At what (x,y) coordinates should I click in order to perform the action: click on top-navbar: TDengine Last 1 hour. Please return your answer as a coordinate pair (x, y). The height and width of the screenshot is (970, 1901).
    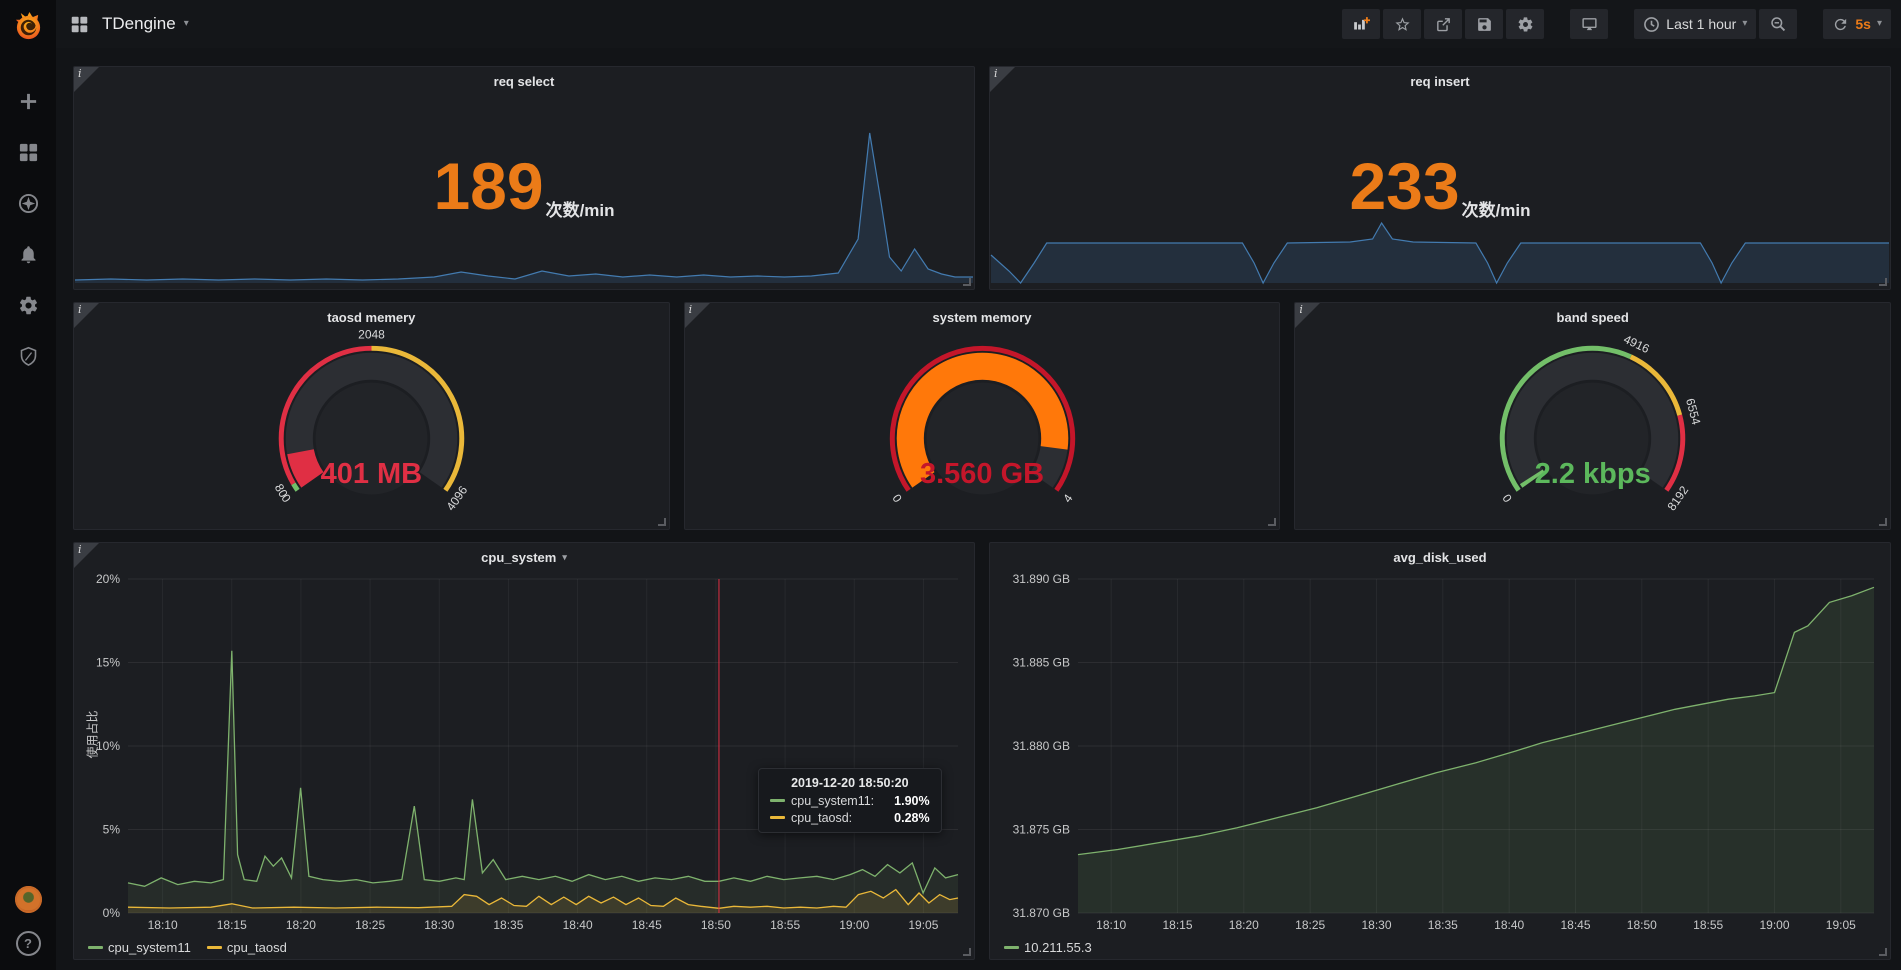
    Looking at the image, I should click on (978, 24).